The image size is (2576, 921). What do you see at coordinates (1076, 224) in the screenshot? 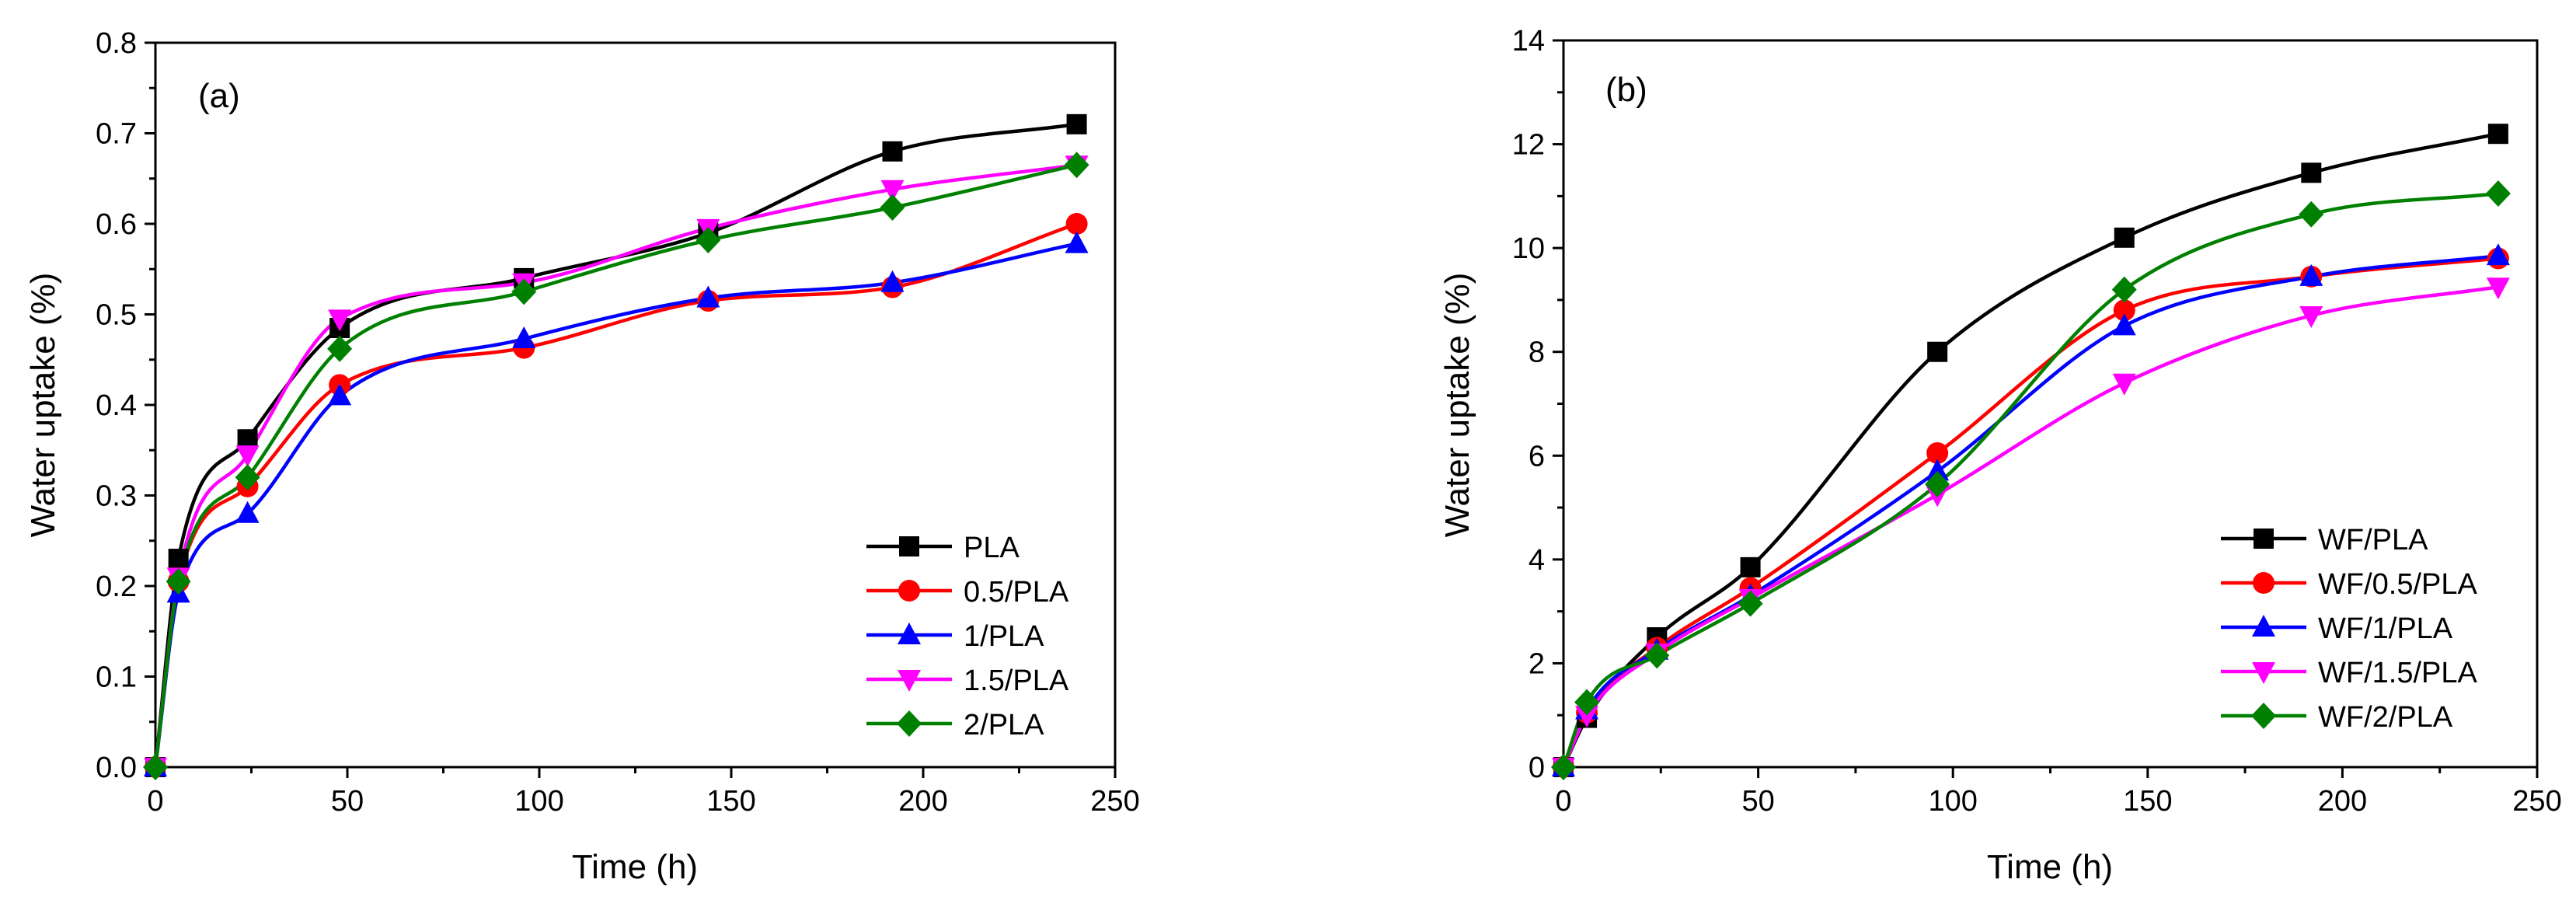
I see `data-point-0.5/PLA` at bounding box center [1076, 224].